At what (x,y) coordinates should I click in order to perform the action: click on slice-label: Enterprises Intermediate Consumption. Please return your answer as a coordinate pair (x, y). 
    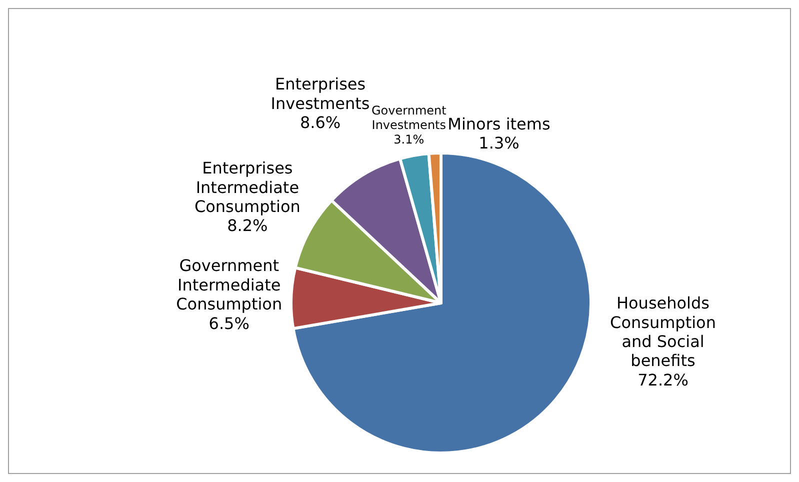
    Looking at the image, I should click on (247, 187).